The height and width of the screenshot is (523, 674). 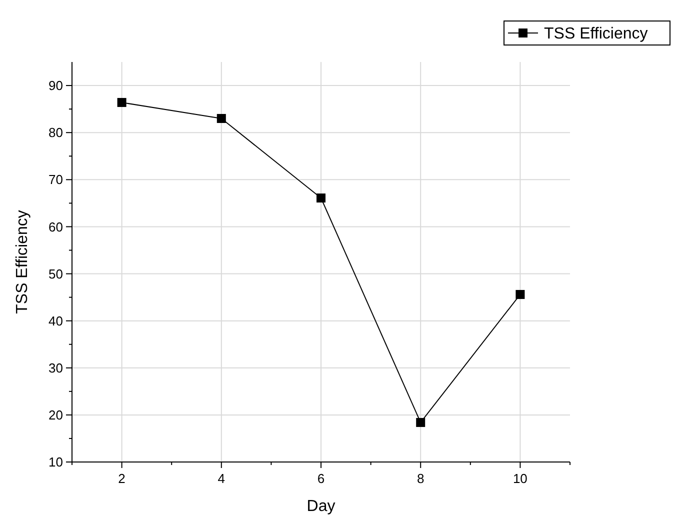 What do you see at coordinates (55, 132) in the screenshot?
I see `y-tick-label: 80` at bounding box center [55, 132].